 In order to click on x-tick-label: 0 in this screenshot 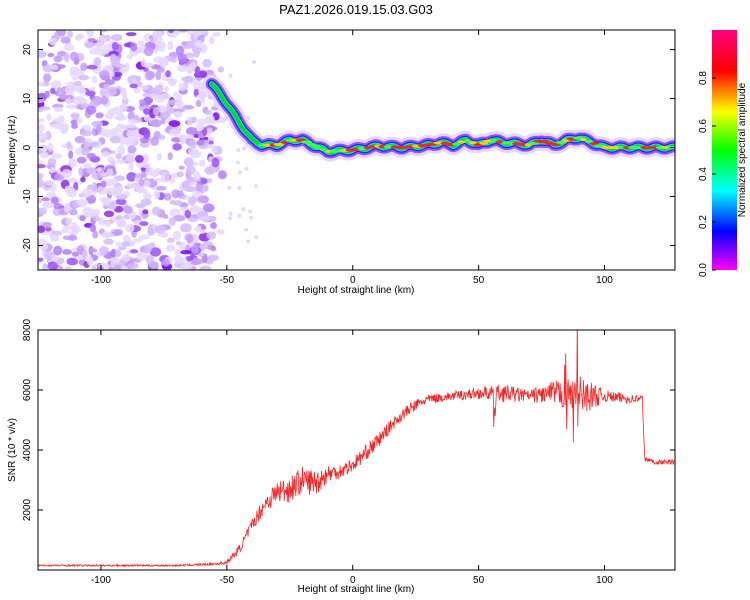, I will do `click(353, 580)`.